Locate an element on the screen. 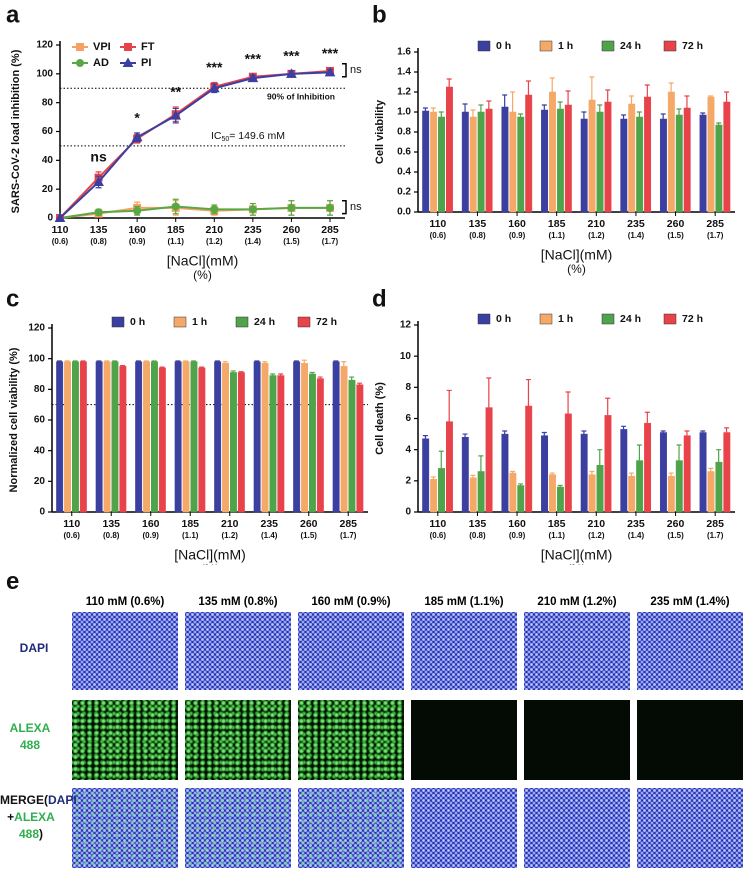  line is located at coordinates (195, 145).